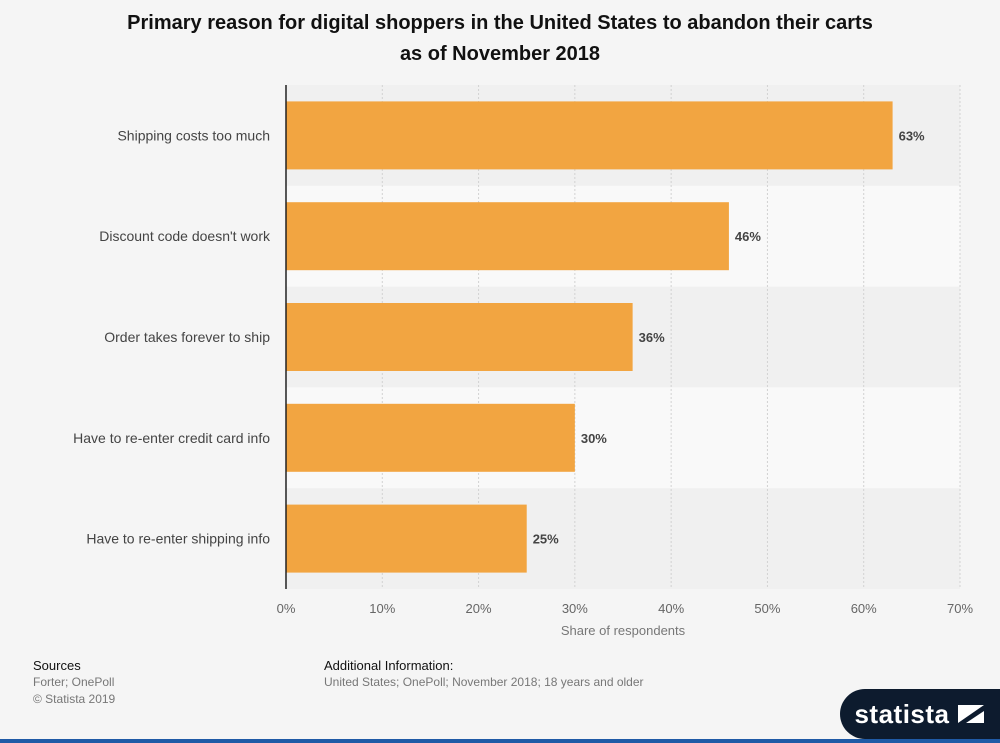 The width and height of the screenshot is (1000, 743). I want to click on category-label: Discount code doesn't work, so click(185, 236).